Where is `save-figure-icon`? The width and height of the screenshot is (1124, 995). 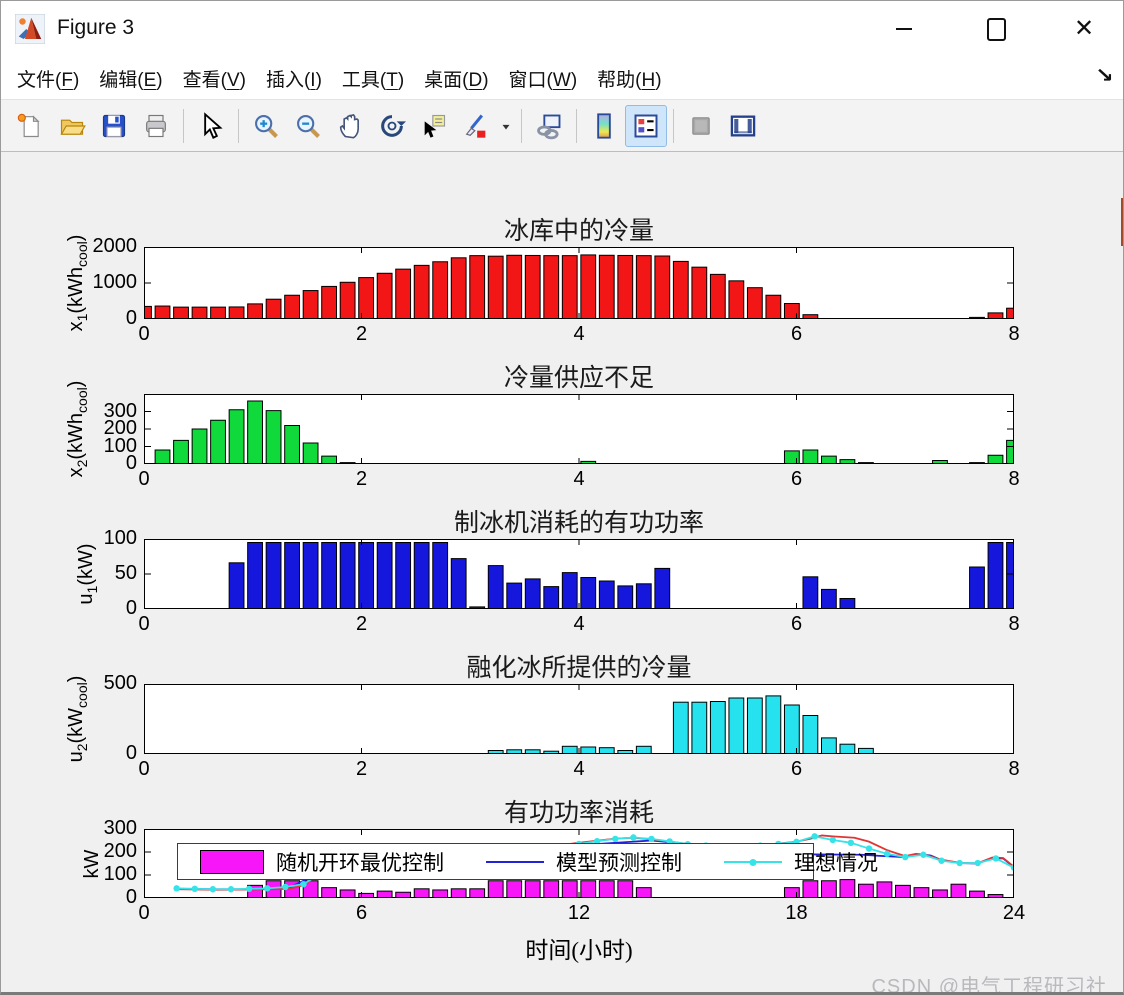 save-figure-icon is located at coordinates (114, 126).